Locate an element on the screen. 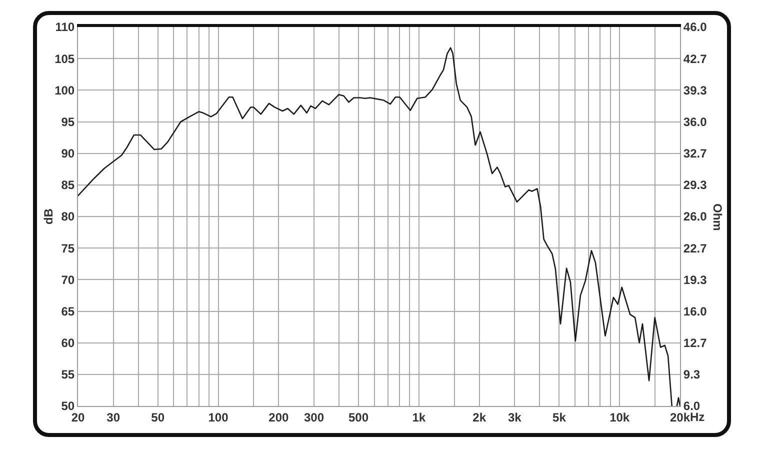  y2-tick-label: 39.3 is located at coordinates (695, 90).